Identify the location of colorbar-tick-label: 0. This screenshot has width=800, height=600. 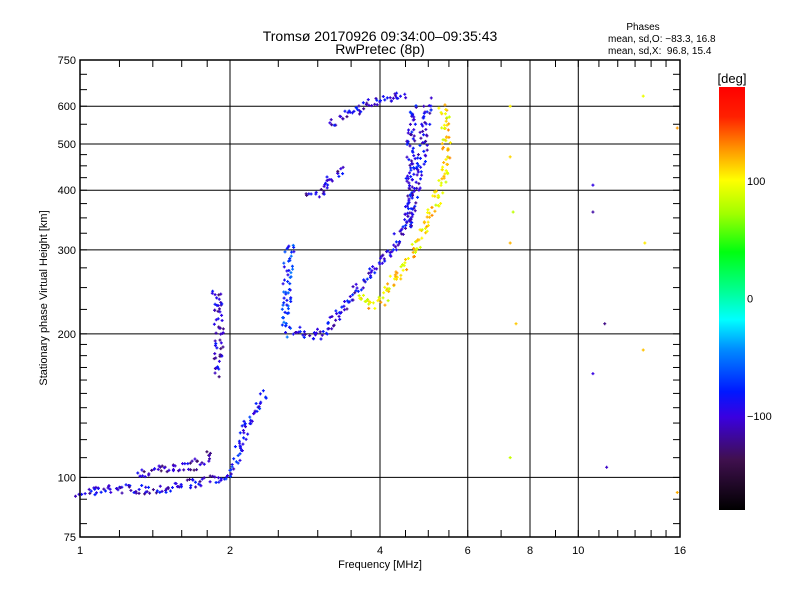
(750, 300).